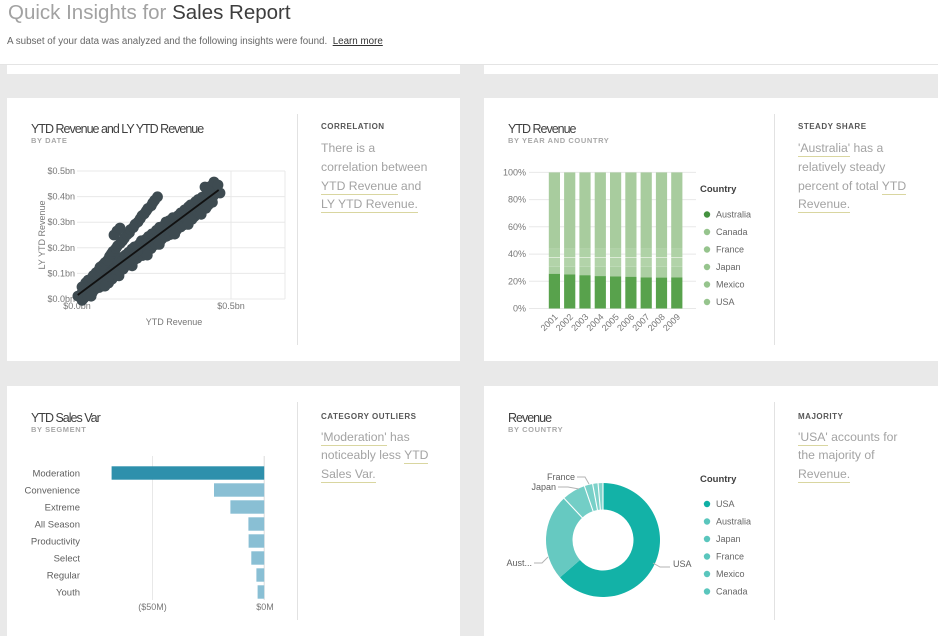 This screenshot has height=636, width=938. Describe the element at coordinates (63, 575) in the screenshot. I see `svg-text: Regular` at that location.